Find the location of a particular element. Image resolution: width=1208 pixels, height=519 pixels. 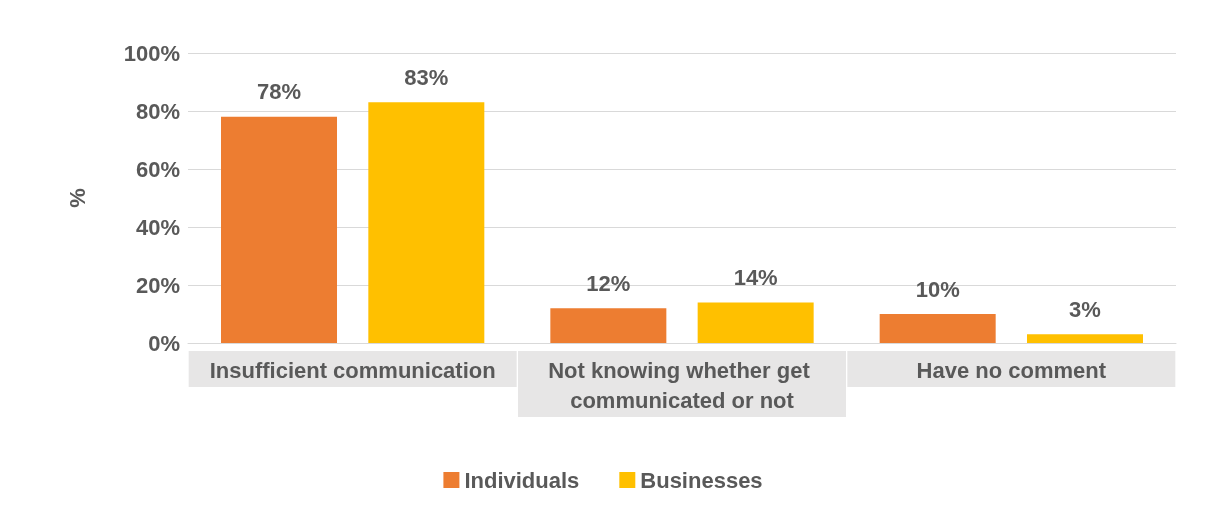

y-tick-label: 100% is located at coordinates (151, 53).